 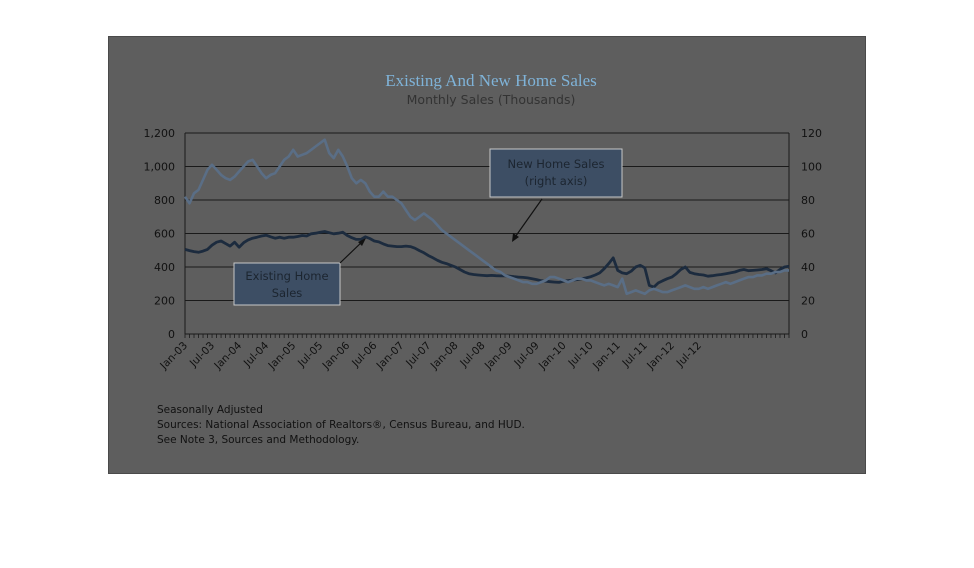 What do you see at coordinates (556, 181) in the screenshot?
I see `annotation-text: (right axis)` at bounding box center [556, 181].